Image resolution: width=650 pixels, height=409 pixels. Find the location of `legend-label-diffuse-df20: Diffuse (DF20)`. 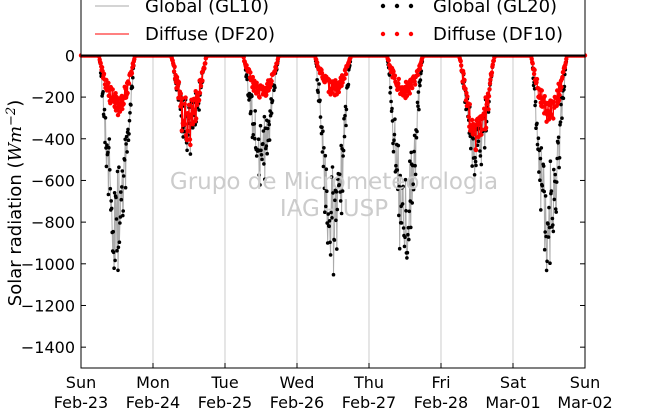

legend-label-diffuse-df20: Diffuse (DF20) is located at coordinates (210, 34).